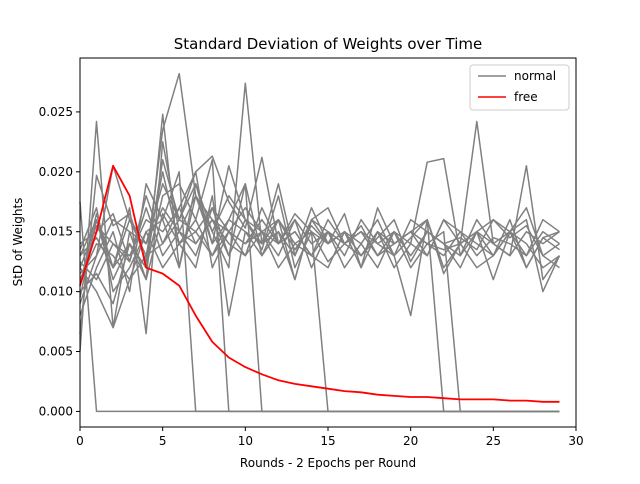 The width and height of the screenshot is (640, 484). Describe the element at coordinates (56, 292) in the screenshot. I see `y-tick-label: 0.010` at that location.